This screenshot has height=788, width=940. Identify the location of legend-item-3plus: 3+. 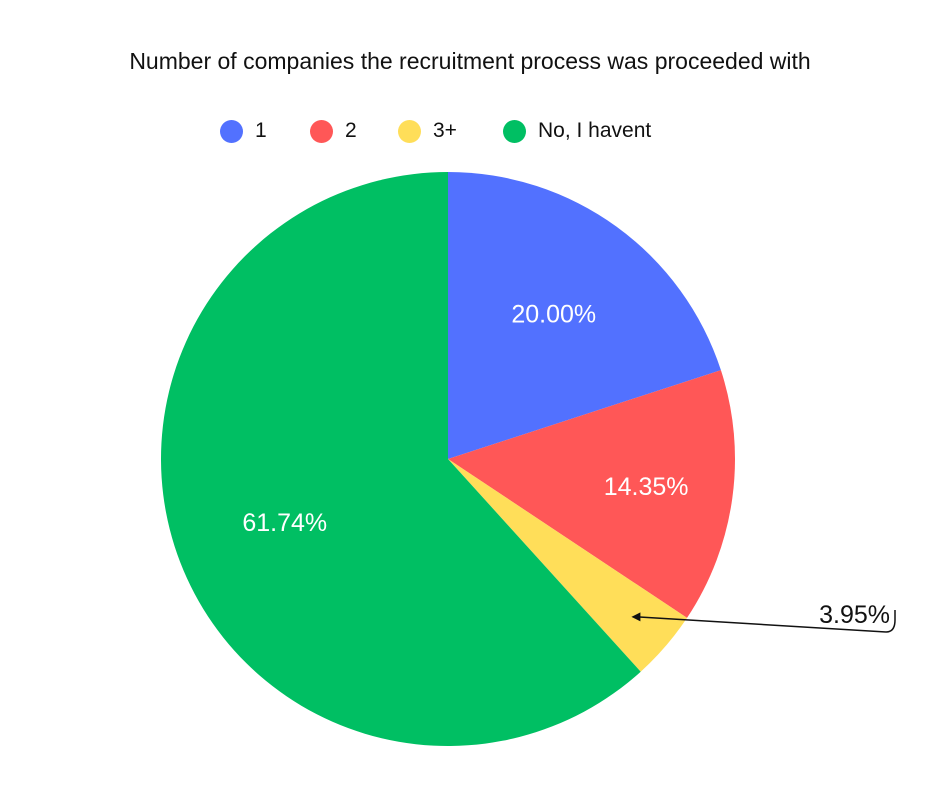
(427, 131).